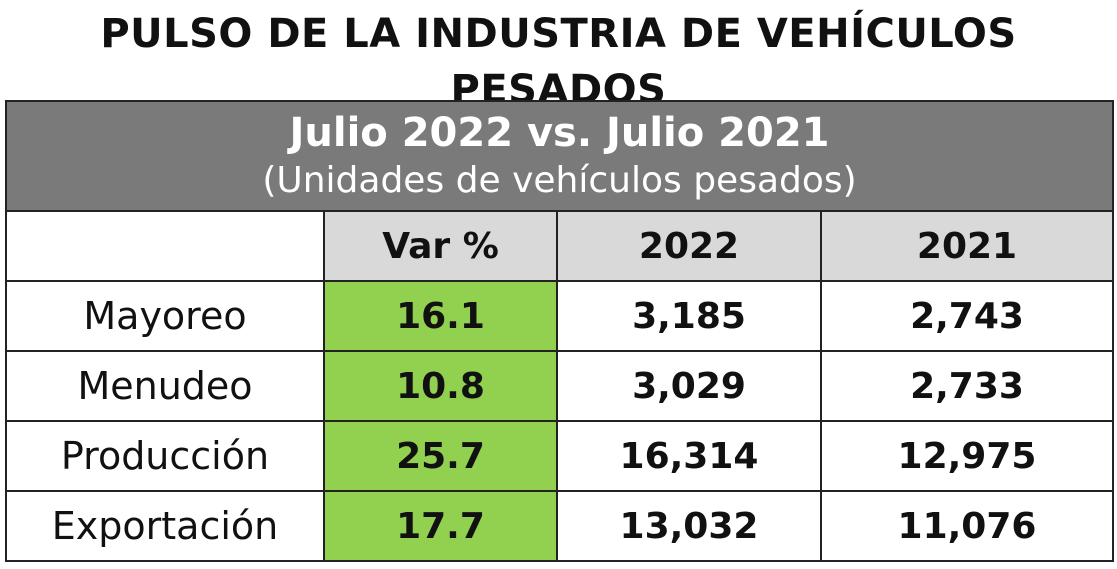 The image size is (1117, 569). Describe the element at coordinates (689, 526) in the screenshot. I see `value-2022-cell: 13,032` at that location.